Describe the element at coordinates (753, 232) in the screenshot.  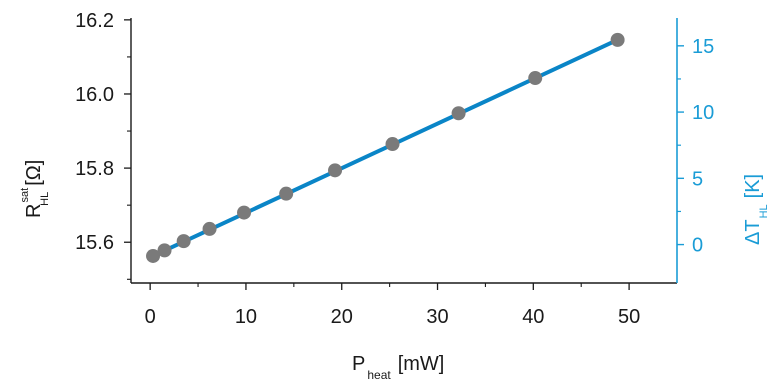
I see `y2-label-main: ΔT` at that location.